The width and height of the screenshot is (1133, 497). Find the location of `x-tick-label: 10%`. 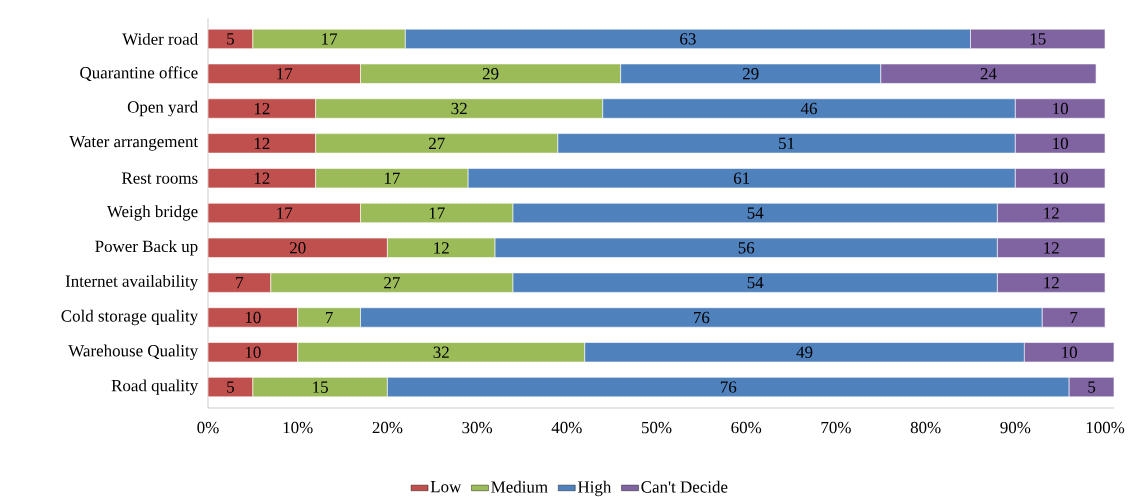

x-tick-label: 10% is located at coordinates (298, 427).